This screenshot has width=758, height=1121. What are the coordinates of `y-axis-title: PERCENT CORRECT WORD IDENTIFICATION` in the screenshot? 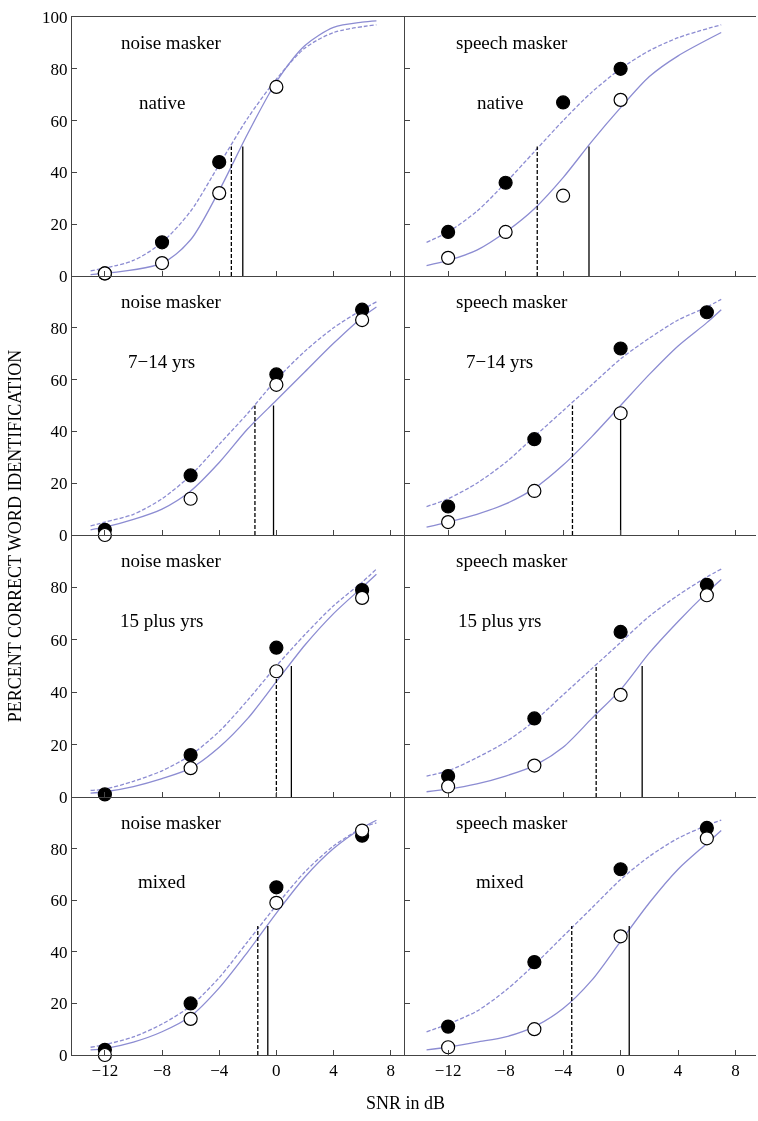 It's located at (15, 536).